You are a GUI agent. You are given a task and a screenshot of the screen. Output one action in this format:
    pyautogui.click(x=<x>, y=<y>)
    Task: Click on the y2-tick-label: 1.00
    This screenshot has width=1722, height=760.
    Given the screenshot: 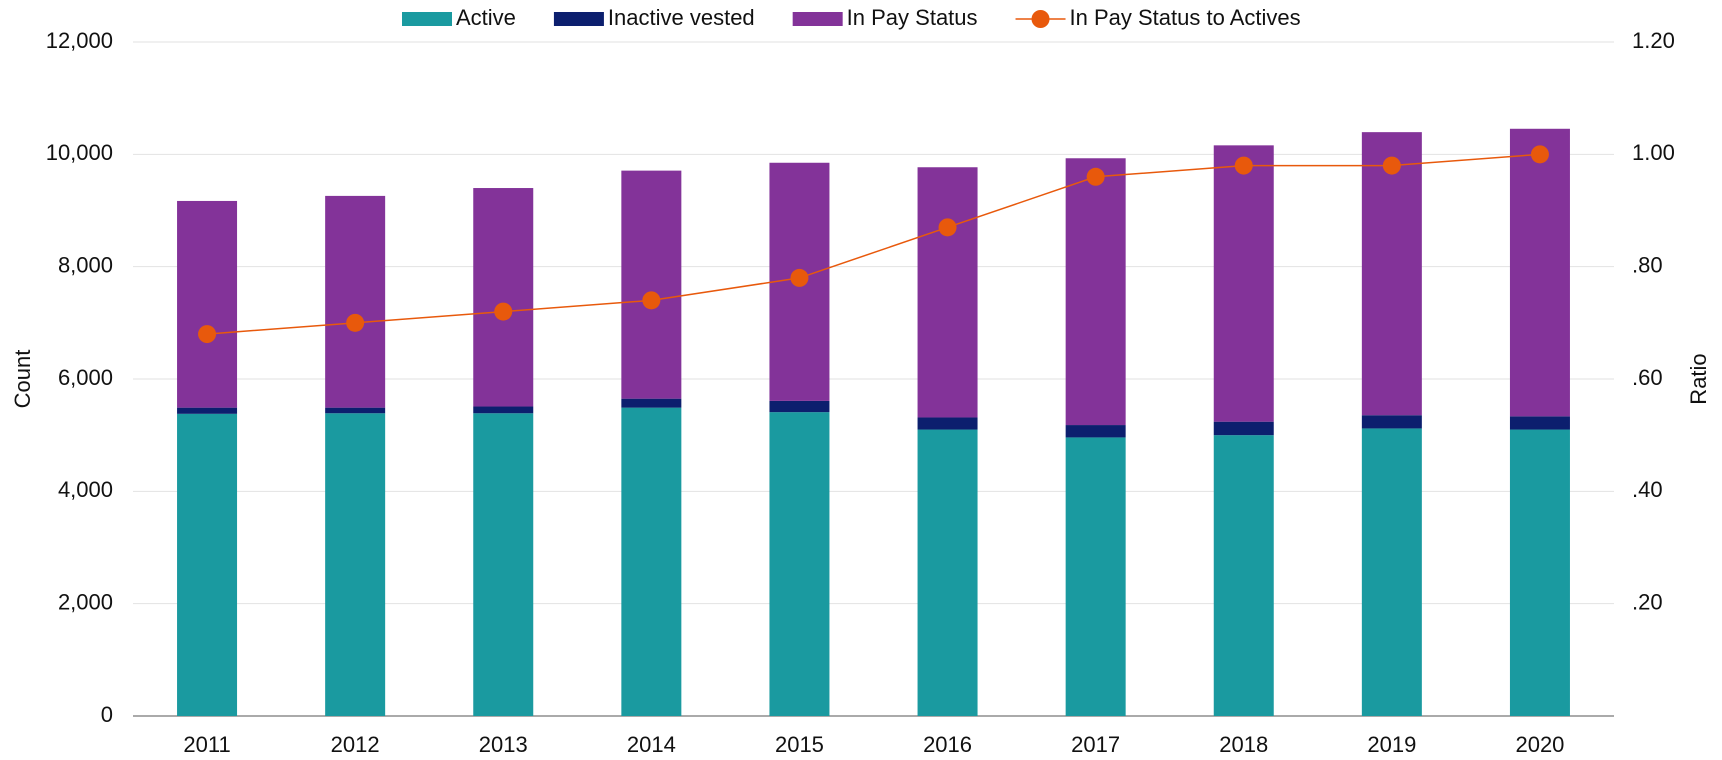 What is the action you would take?
    pyautogui.click(x=1653, y=152)
    